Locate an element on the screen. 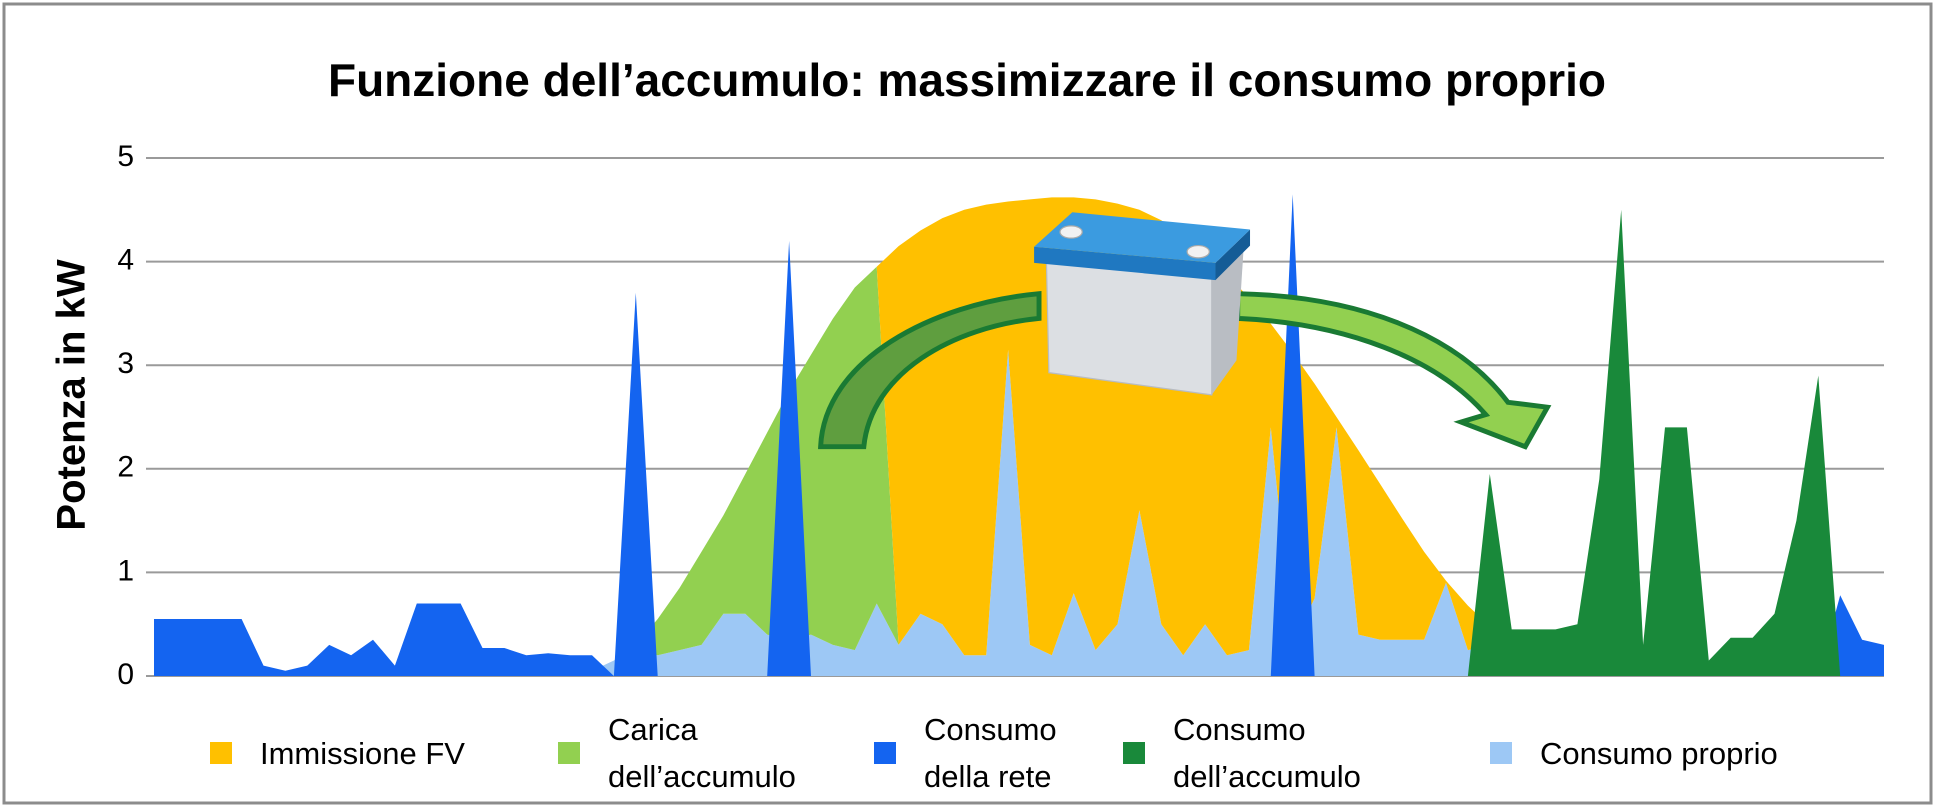 The width and height of the screenshot is (1935, 807). legend-item: Carica dell’accumulo is located at coordinates (693, 753).